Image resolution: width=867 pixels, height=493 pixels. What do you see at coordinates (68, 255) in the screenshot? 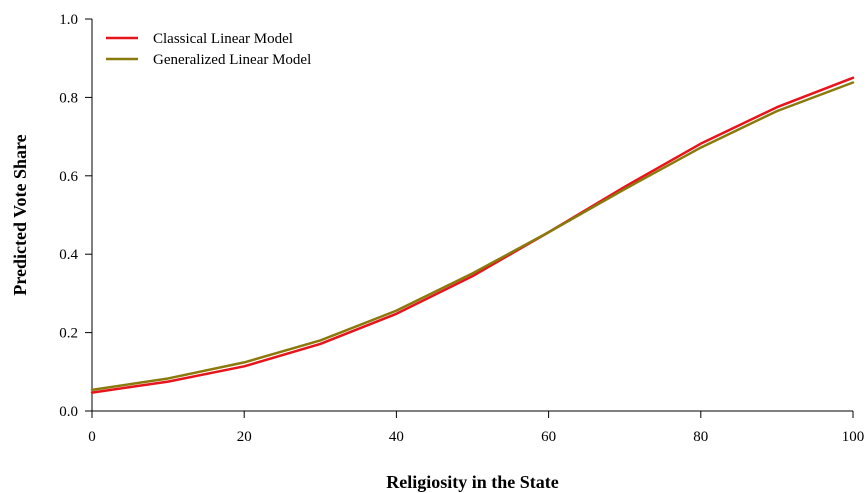
I see `y-tick-label: 0.4` at bounding box center [68, 255].